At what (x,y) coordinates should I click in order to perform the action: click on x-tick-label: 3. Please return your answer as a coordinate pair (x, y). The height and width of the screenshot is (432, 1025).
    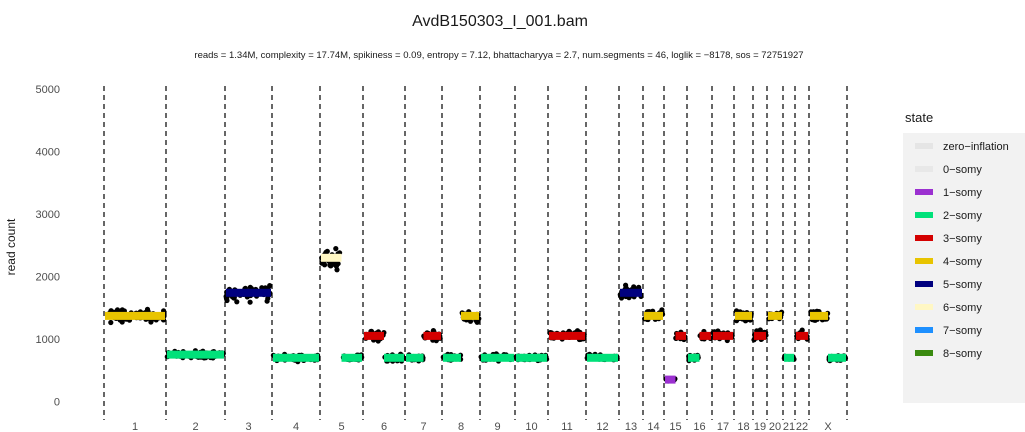
    Looking at the image, I should click on (248, 426).